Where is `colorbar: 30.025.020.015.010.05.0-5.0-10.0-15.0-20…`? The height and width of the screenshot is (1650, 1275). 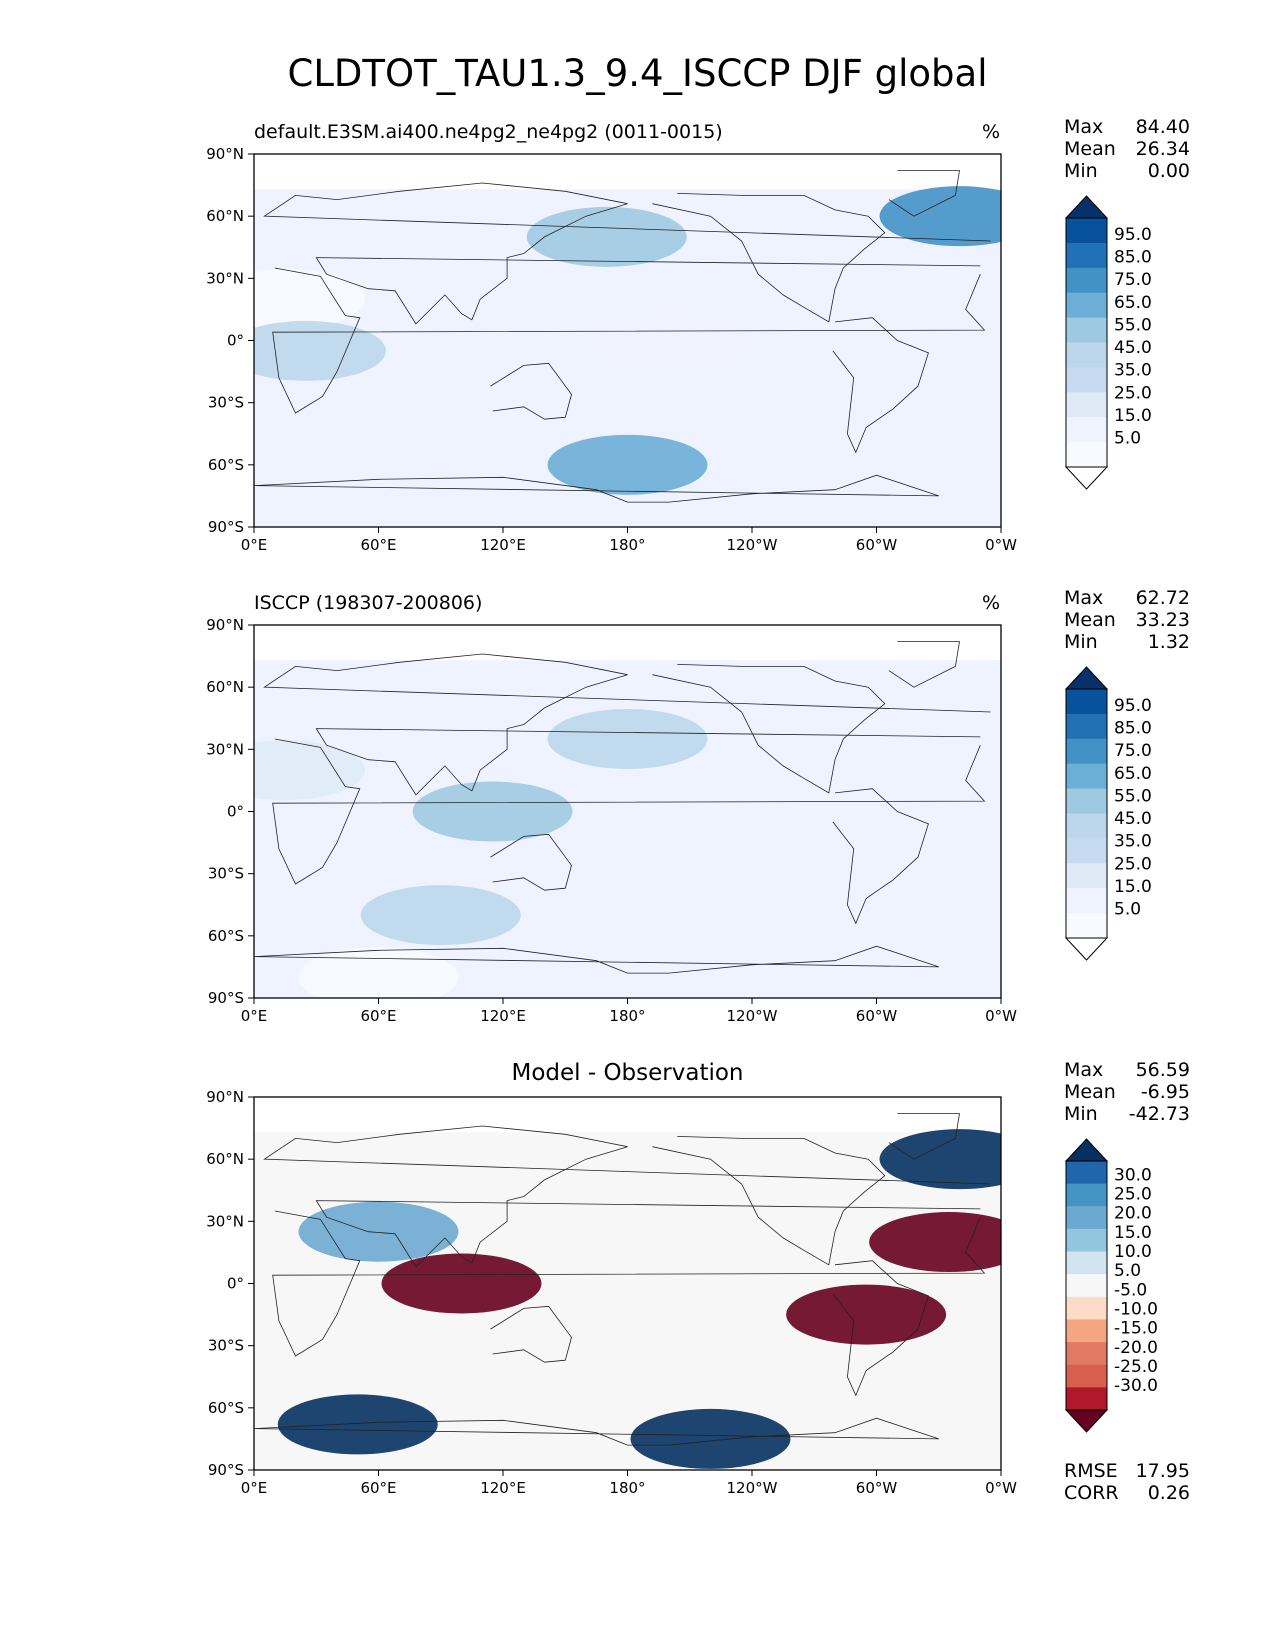 colorbar: 30.025.020.015.010.05.0-5.0-10.0-15.0-20… is located at coordinates (1111, 1285).